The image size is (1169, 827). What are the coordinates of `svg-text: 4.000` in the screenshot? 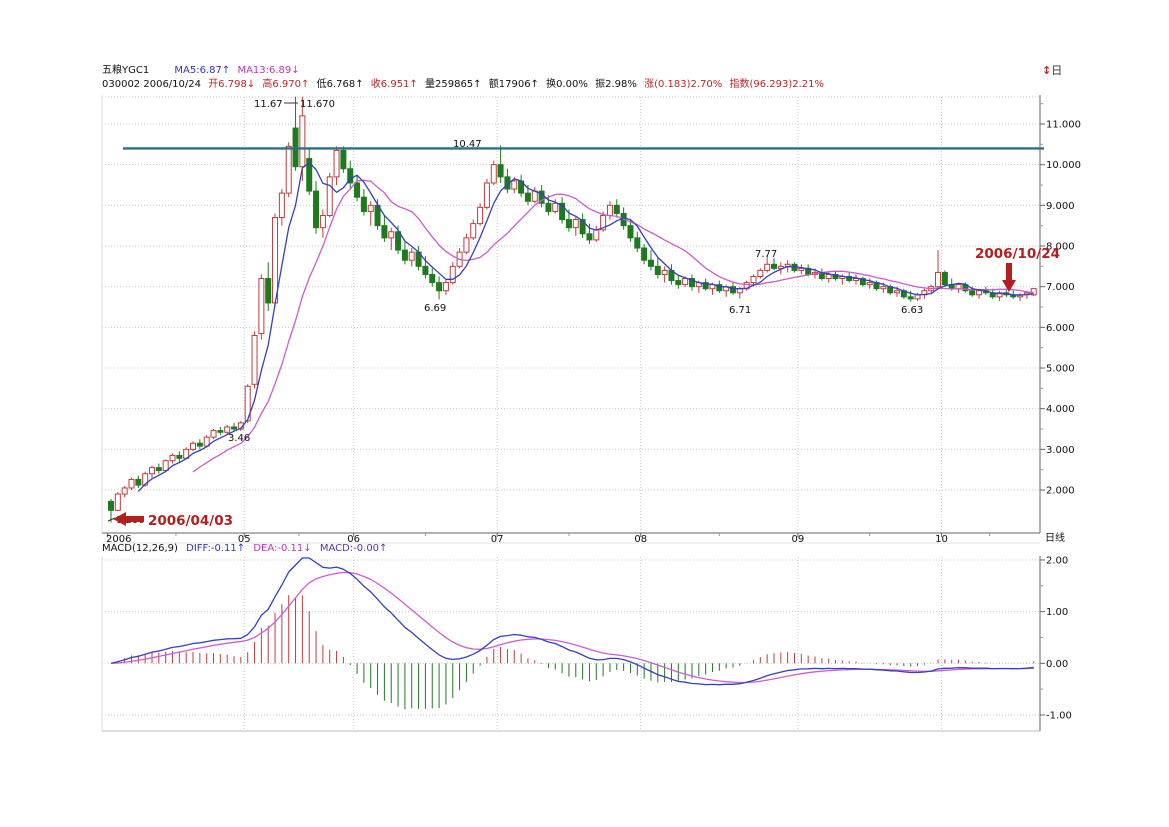 It's located at (1060, 409).